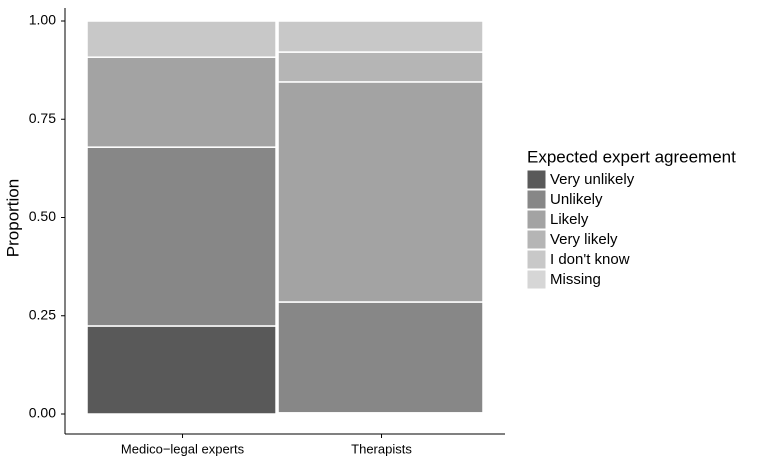  I want to click on x-tick-label: Therapists, so click(381, 448).